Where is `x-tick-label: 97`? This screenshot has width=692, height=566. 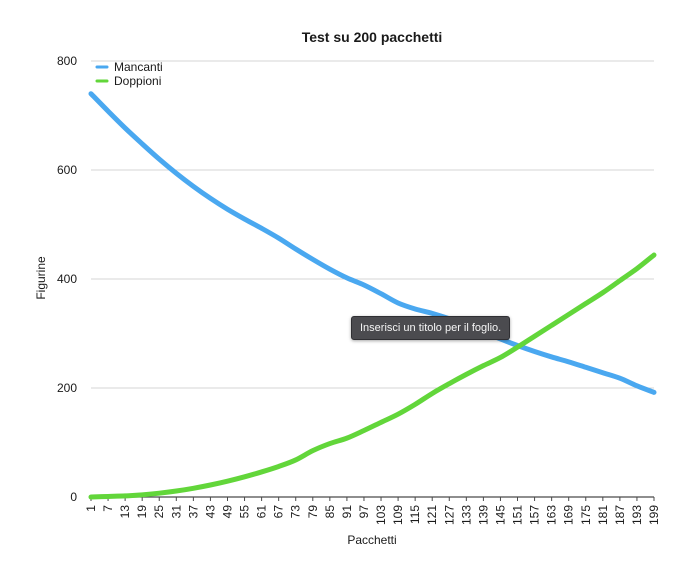
x-tick-label: 97 is located at coordinates (364, 512).